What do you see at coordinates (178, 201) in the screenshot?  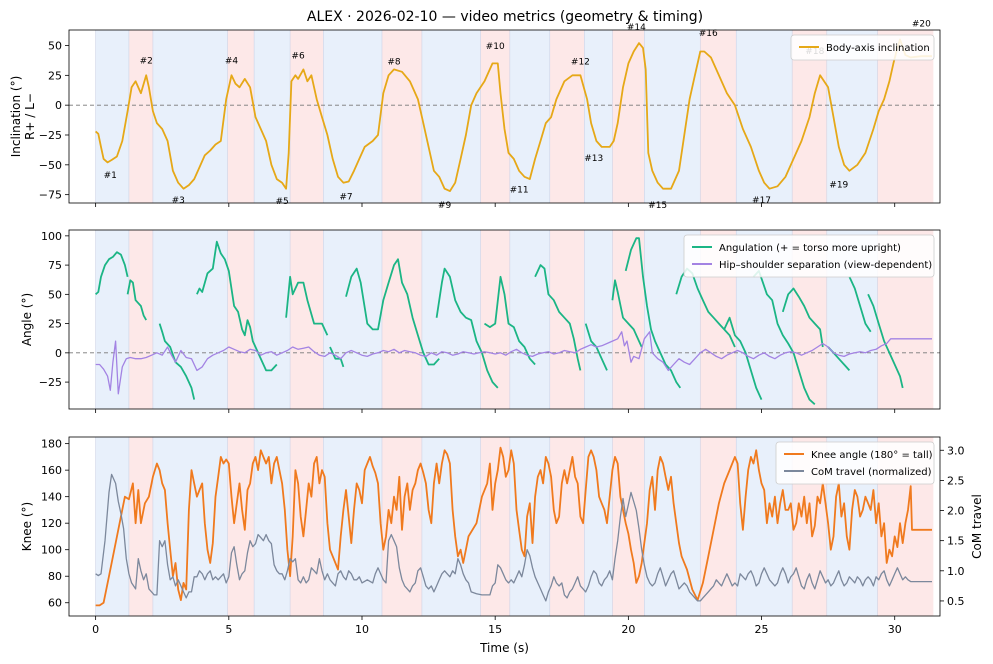 I see `turn-annotation: #3` at bounding box center [178, 201].